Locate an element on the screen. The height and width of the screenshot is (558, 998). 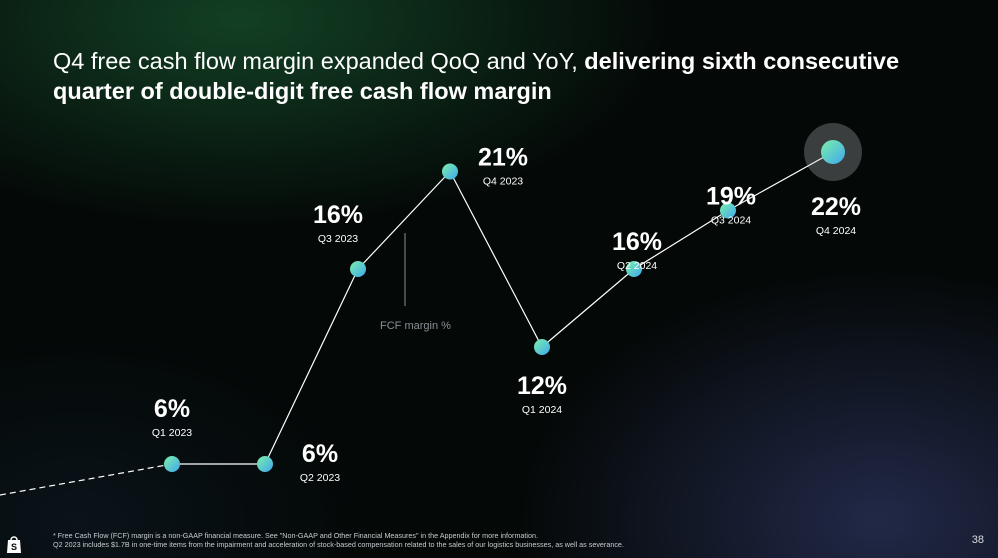
data-label-value: 12% is located at coordinates (542, 386).